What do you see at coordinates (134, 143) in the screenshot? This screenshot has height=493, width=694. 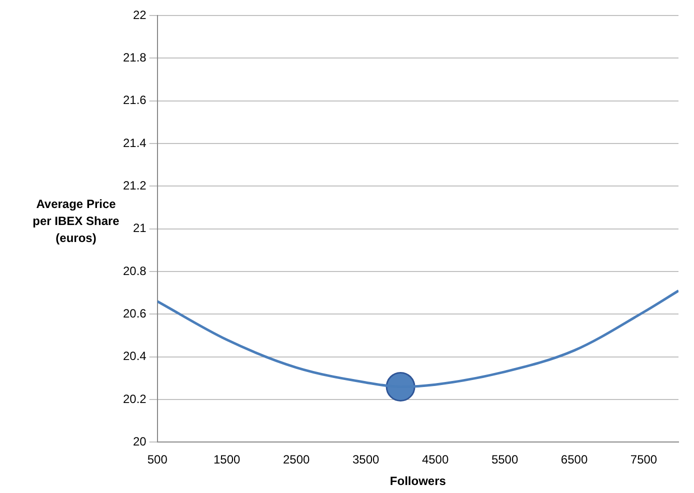 I see `y-tick-label: 21.4` at bounding box center [134, 143].